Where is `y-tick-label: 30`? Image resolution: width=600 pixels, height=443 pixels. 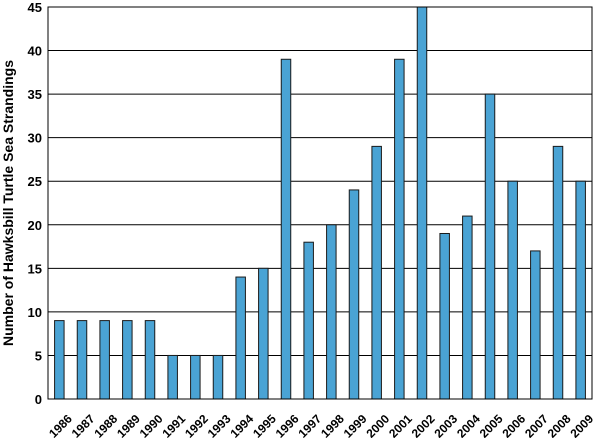
y-tick-label: 30 is located at coordinates (35, 138).